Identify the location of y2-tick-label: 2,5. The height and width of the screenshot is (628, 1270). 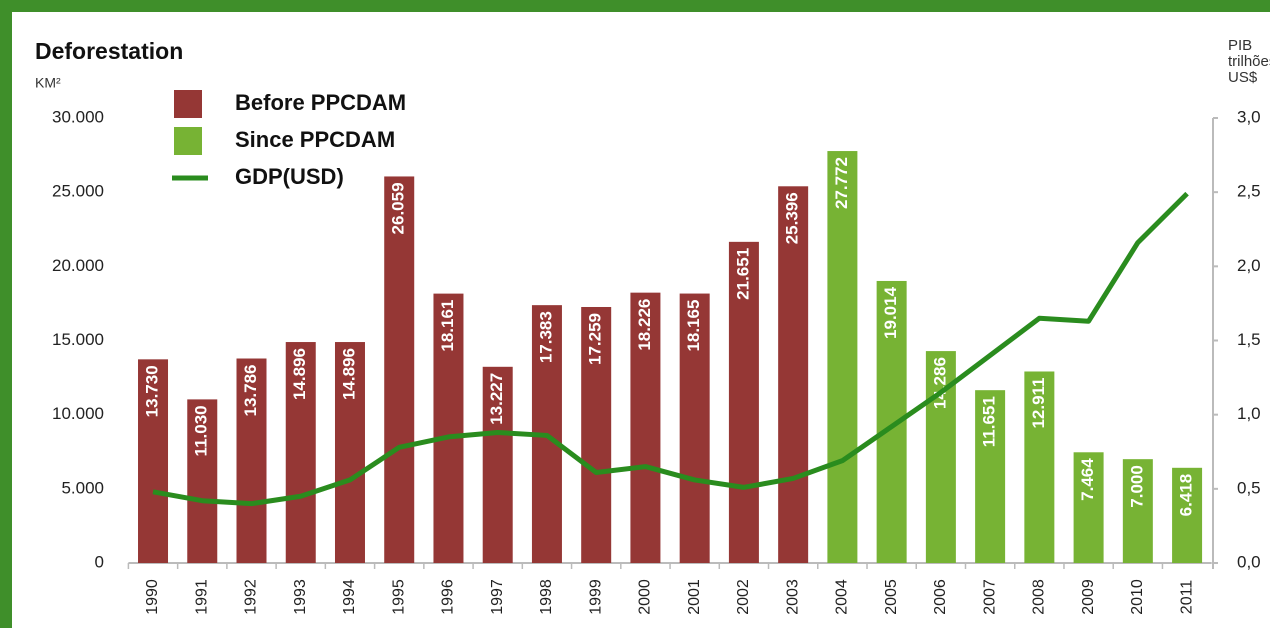
(1249, 191).